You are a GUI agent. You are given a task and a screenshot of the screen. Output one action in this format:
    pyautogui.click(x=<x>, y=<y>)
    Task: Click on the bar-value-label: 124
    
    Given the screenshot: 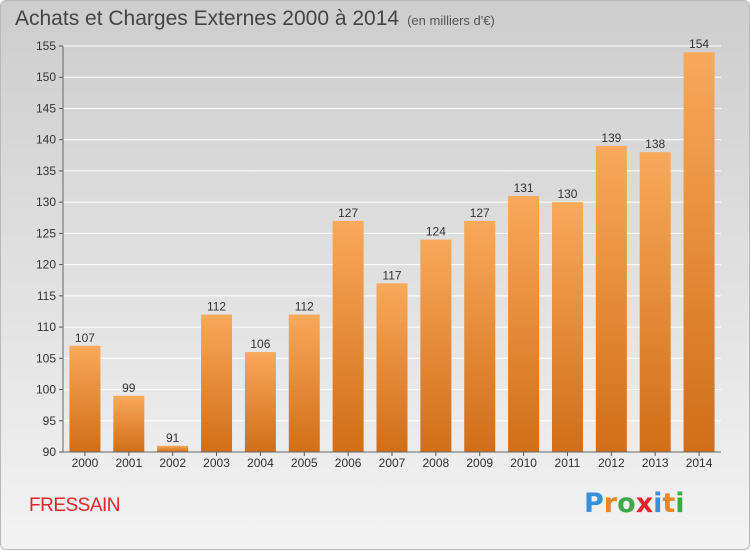 What is the action you would take?
    pyautogui.click(x=436, y=232)
    